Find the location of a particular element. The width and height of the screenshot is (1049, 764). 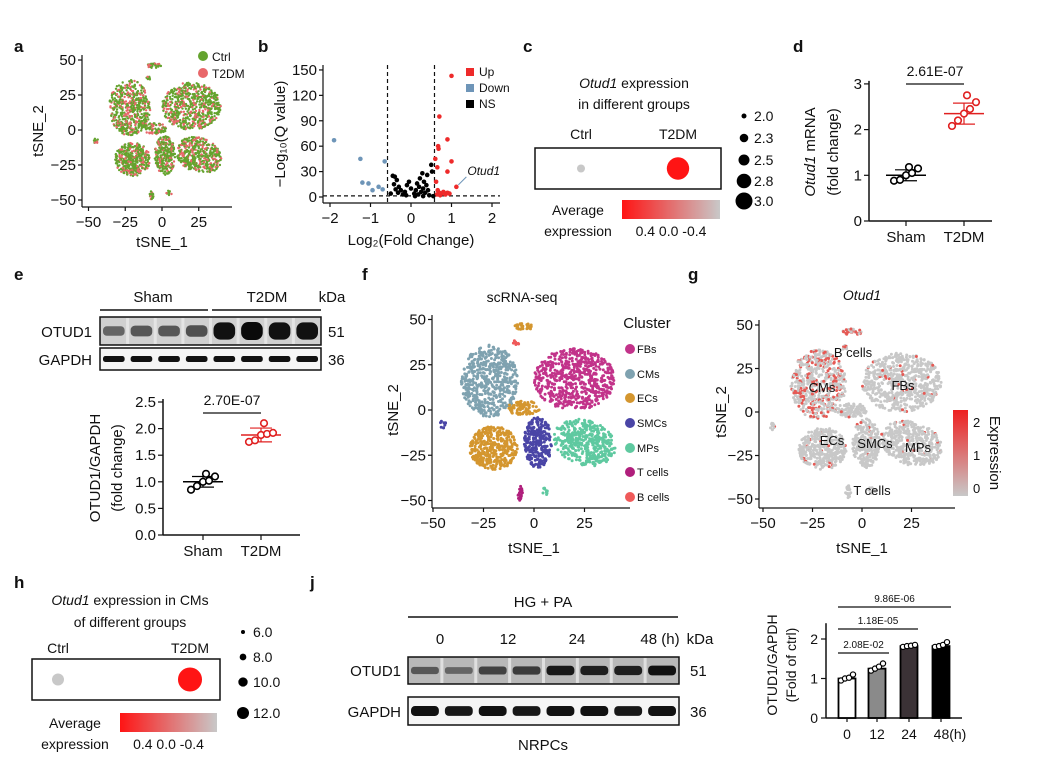

panel-label-a: a is located at coordinates (19, 46).